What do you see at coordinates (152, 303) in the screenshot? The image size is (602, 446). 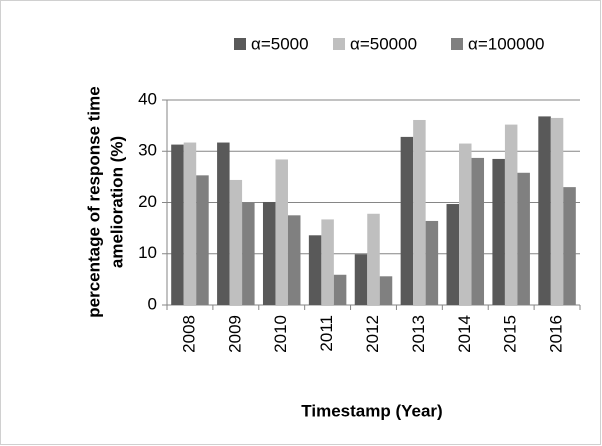 I see `y-tick-label: 0` at bounding box center [152, 303].